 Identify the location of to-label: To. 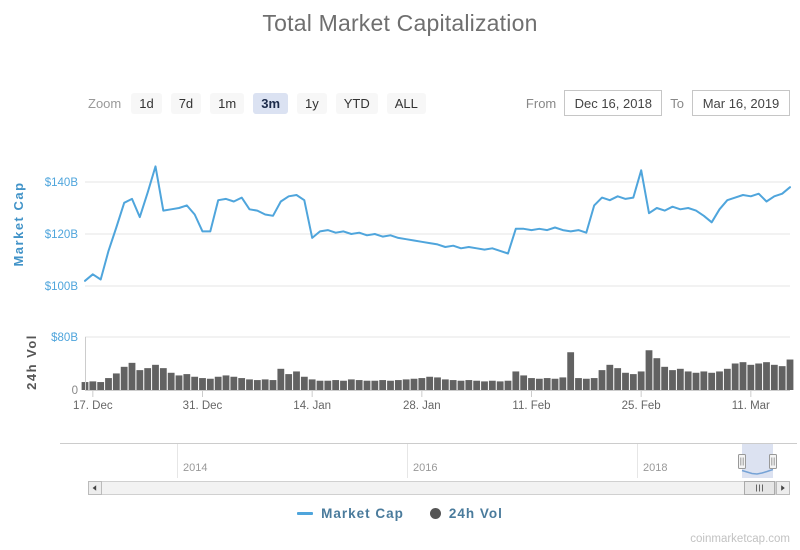
(677, 103).